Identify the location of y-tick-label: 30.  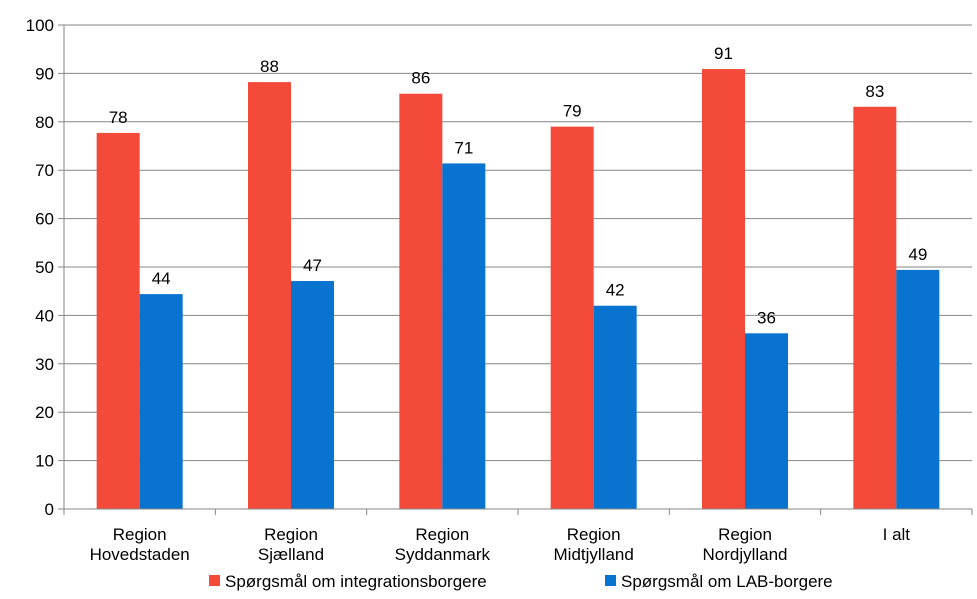
(44, 364).